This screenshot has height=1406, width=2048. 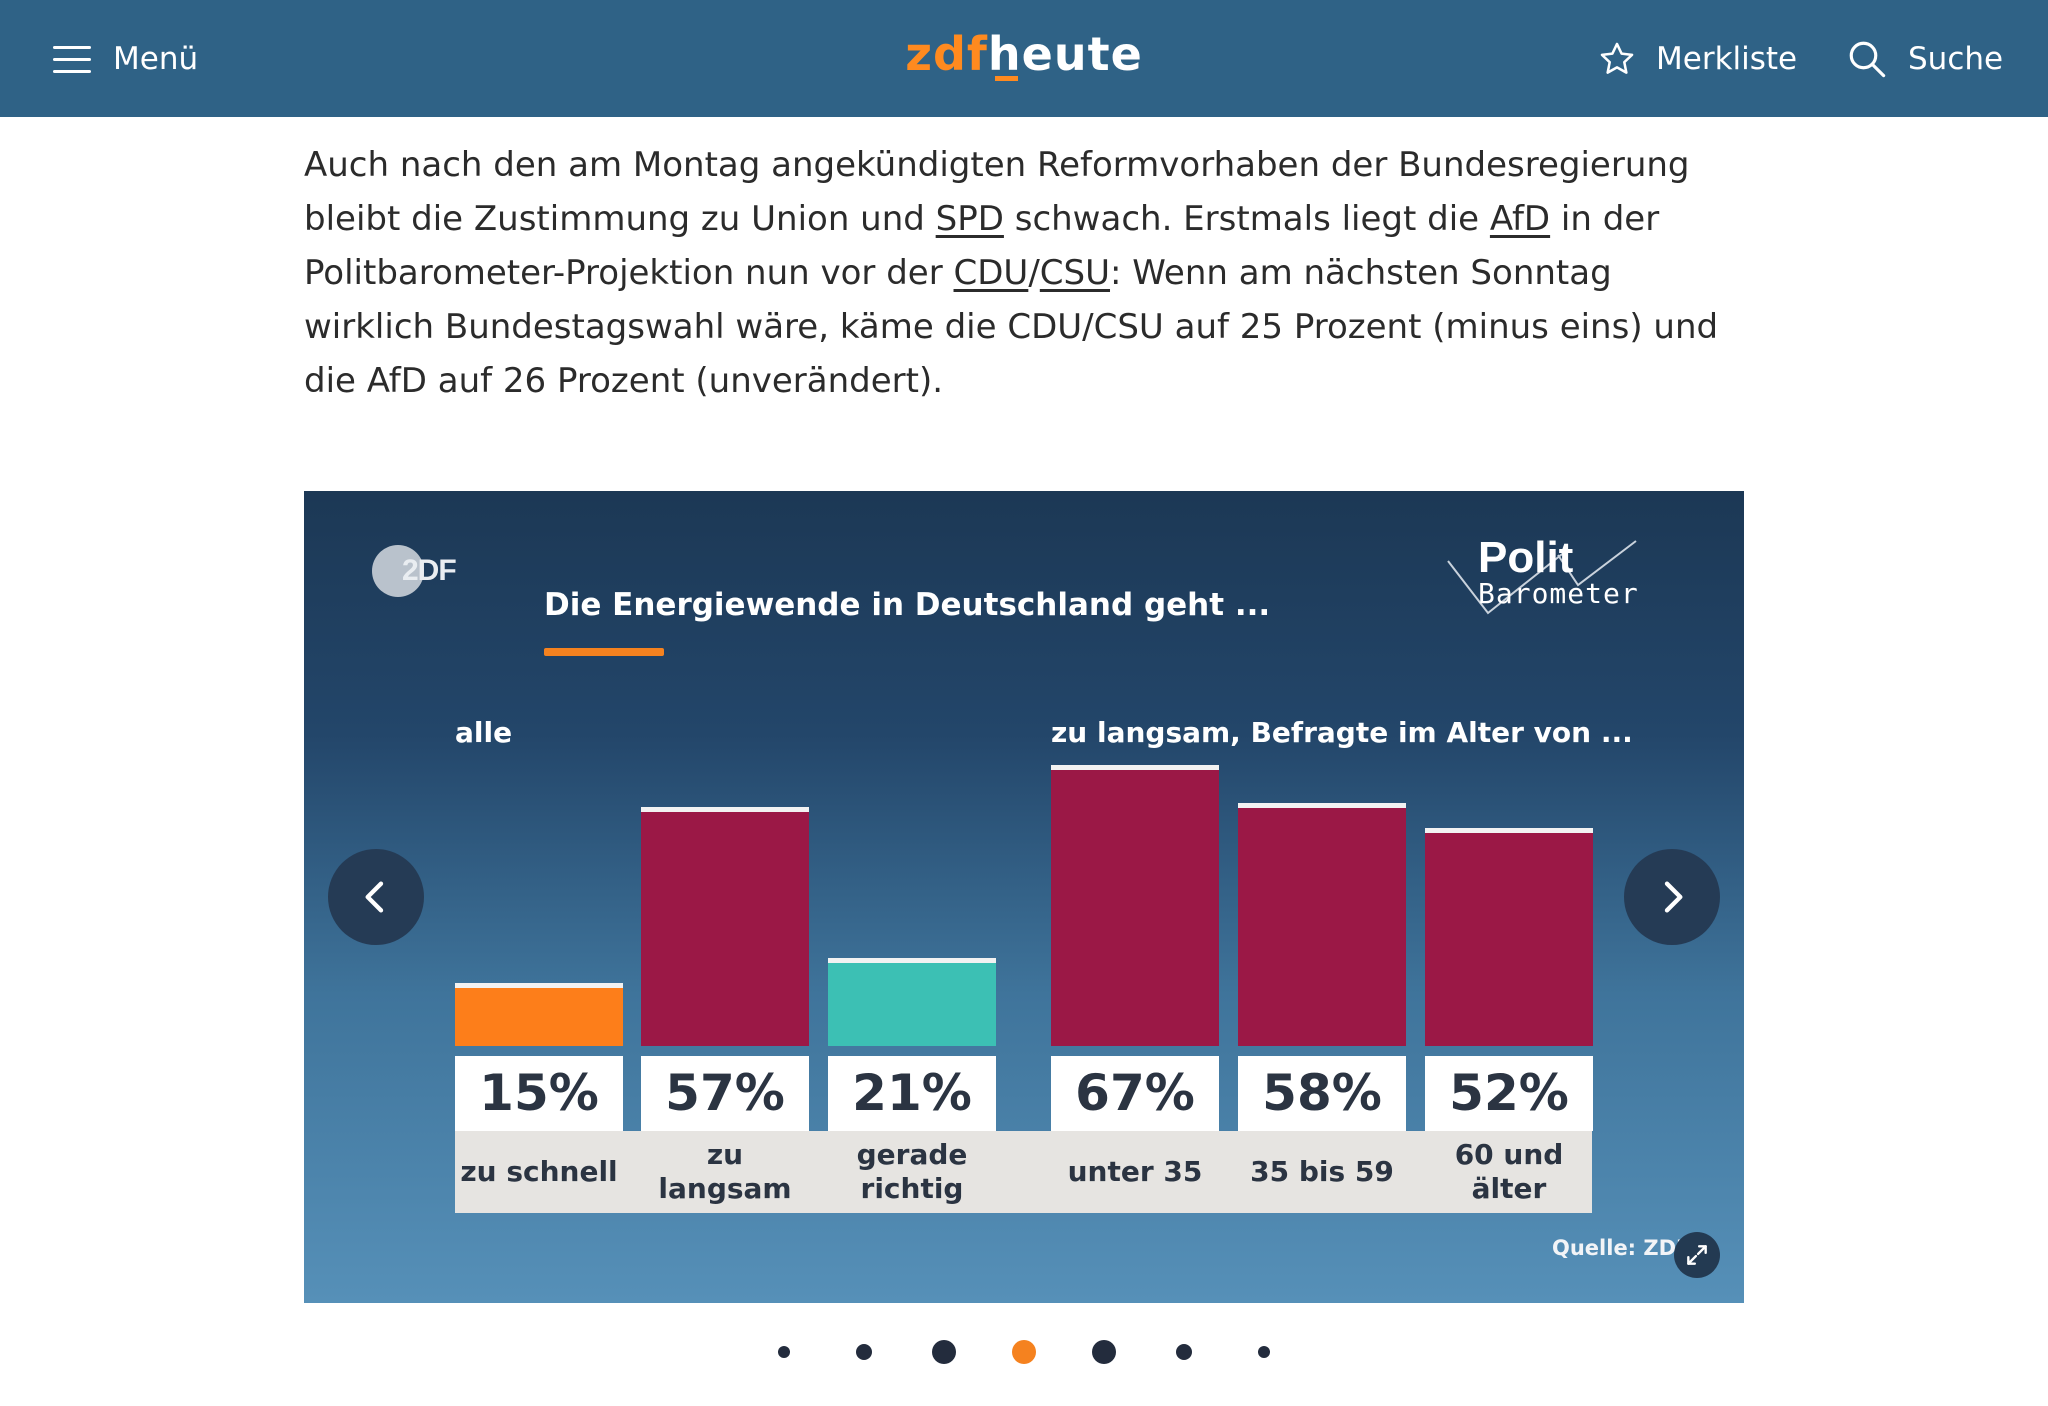 I want to click on value-label: 67%, so click(x=1135, y=1093).